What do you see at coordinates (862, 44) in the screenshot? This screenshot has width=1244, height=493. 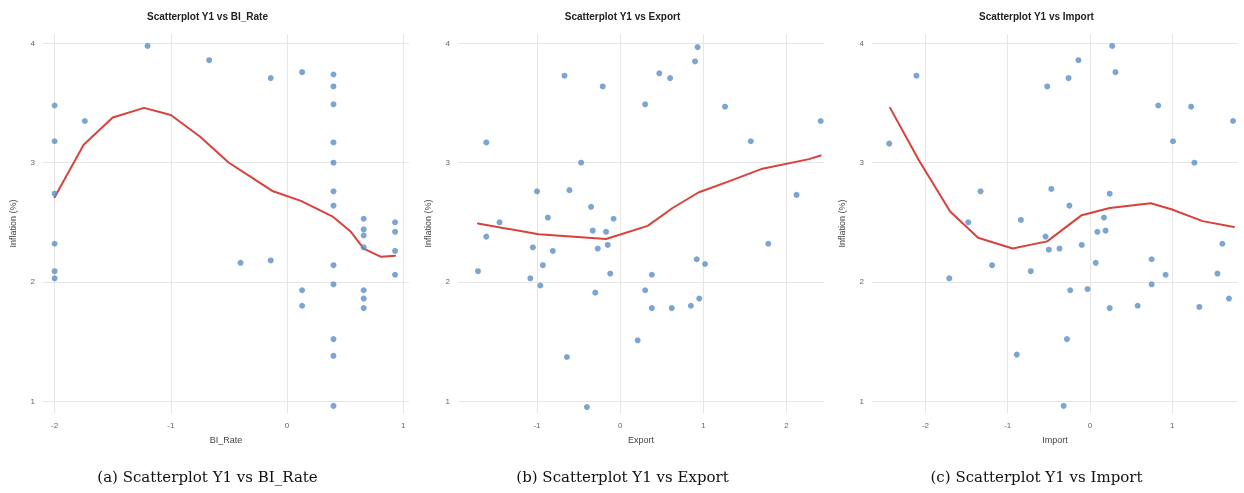 I see `y-tick-label: 4` at bounding box center [862, 44].